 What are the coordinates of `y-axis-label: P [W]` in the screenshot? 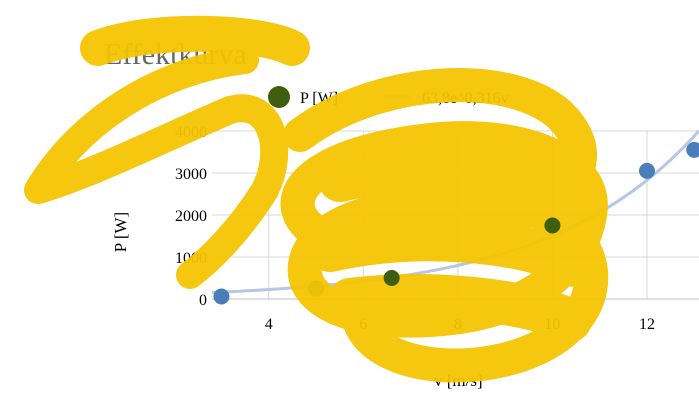 It's located at (120, 232).